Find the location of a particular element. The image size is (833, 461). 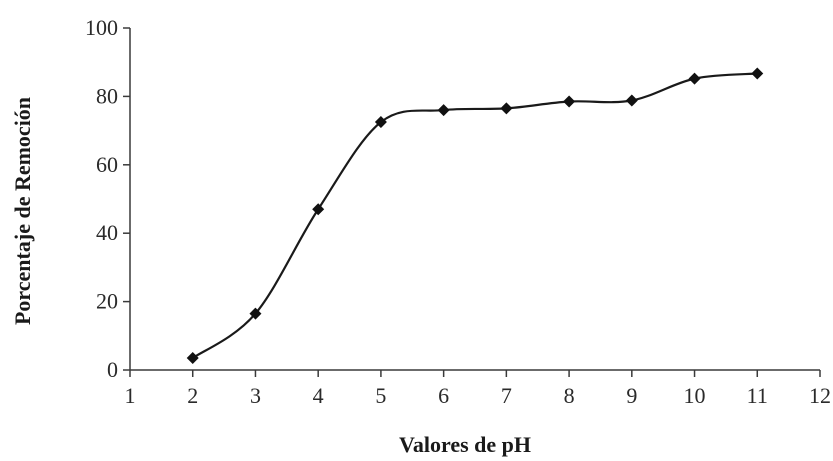

y-tick-label: 0 is located at coordinates (112, 369).